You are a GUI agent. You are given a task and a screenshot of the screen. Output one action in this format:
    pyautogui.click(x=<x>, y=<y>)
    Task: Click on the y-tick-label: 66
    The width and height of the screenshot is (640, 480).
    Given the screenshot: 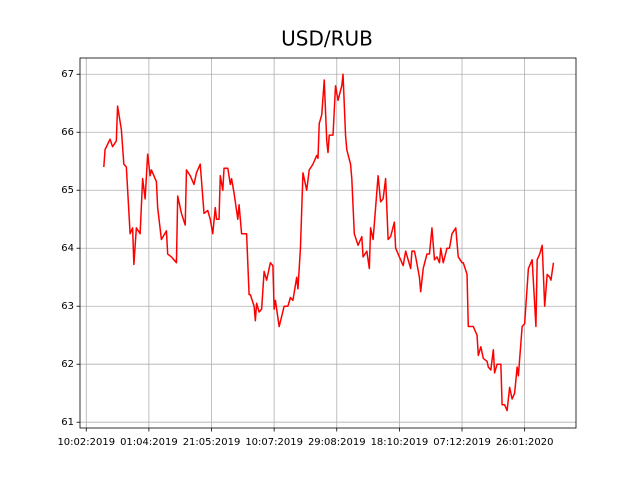 What is the action you would take?
    pyautogui.click(x=67, y=132)
    